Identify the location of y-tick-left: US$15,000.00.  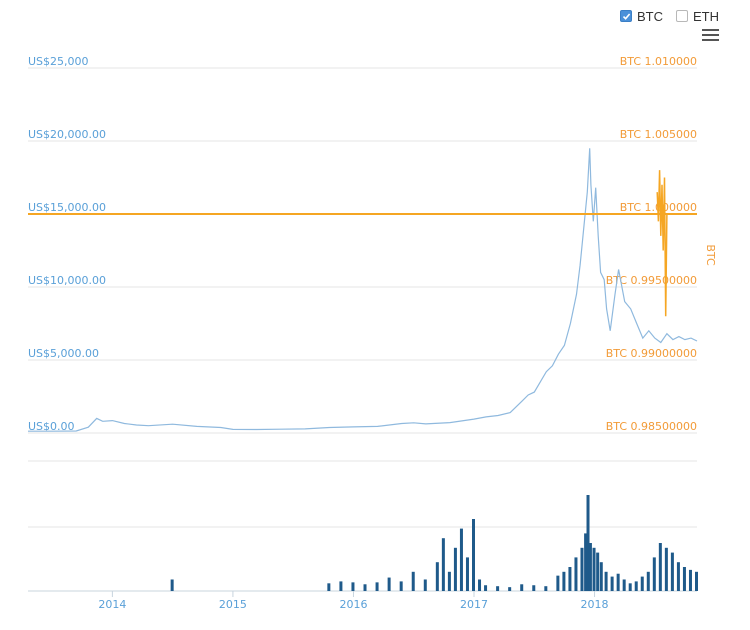
(67, 207).